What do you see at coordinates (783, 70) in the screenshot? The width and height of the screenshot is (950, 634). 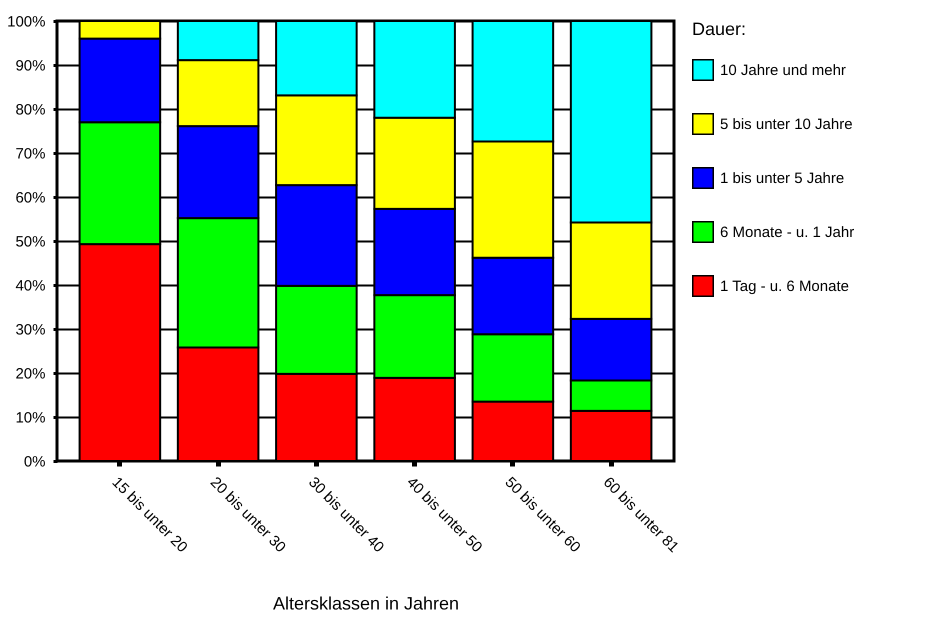 I see `legend-label: 10 Jahre und mehr` at bounding box center [783, 70].